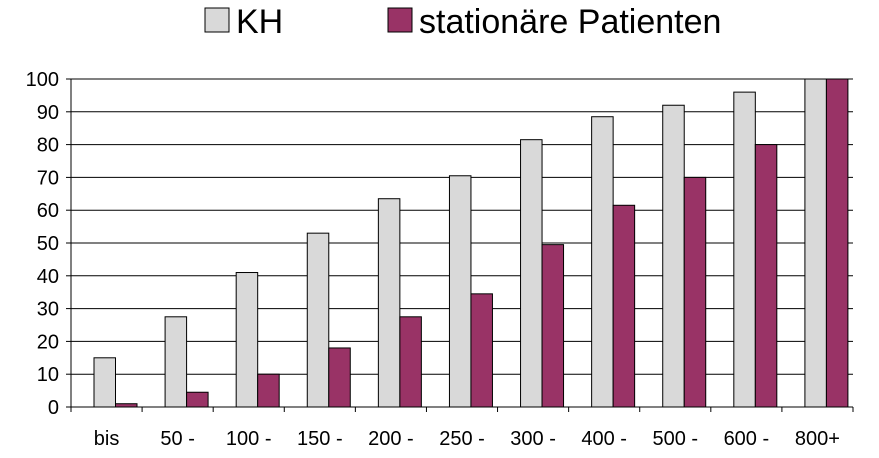 The width and height of the screenshot is (879, 458). What do you see at coordinates (217, 20) in the screenshot?
I see `legend-swatch-kh` at bounding box center [217, 20].